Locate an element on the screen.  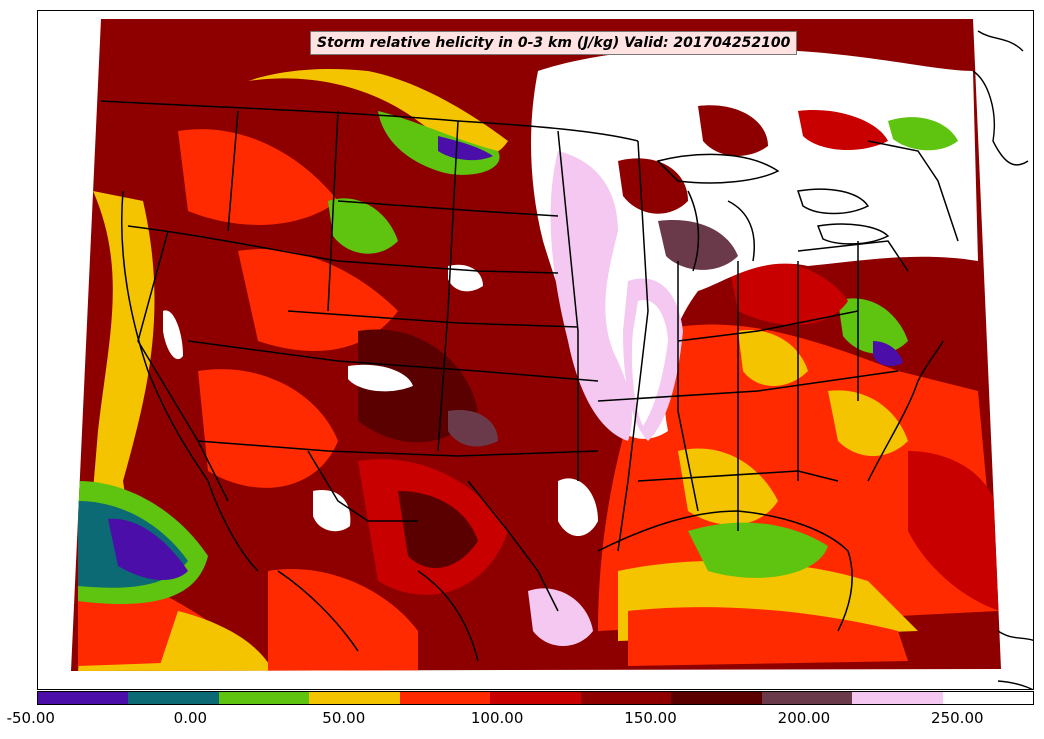
quebec-green is located at coordinates (923, 134).